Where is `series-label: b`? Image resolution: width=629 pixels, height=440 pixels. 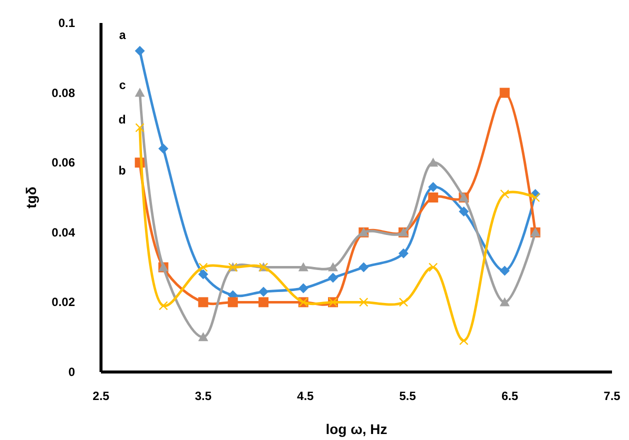 series-label: b is located at coordinates (122, 171).